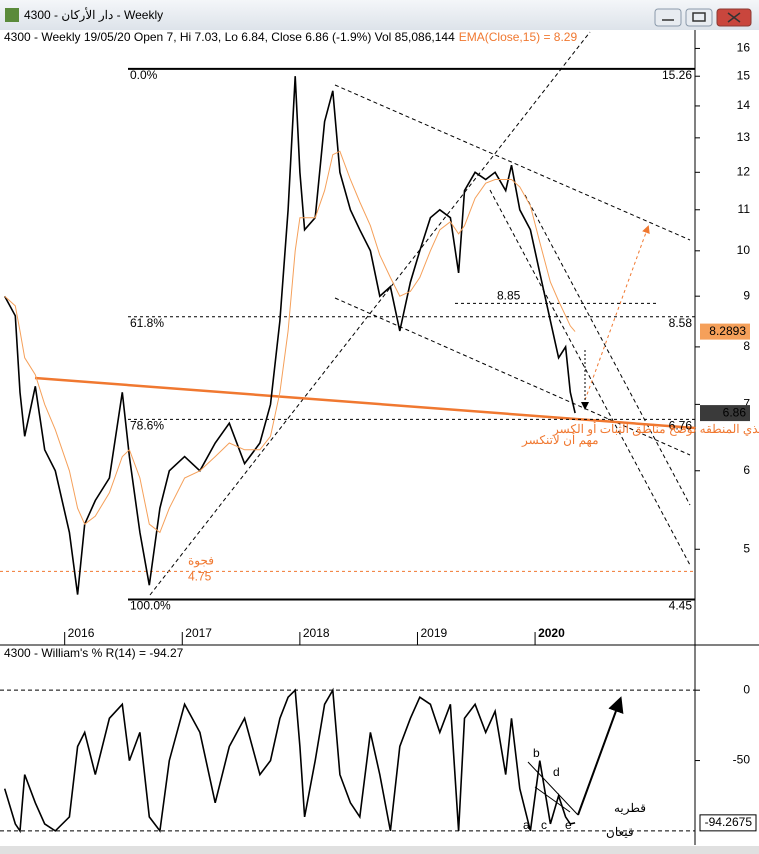  What do you see at coordinates (551, 633) in the screenshot?
I see `x-tick-label: 2020` at bounding box center [551, 633].